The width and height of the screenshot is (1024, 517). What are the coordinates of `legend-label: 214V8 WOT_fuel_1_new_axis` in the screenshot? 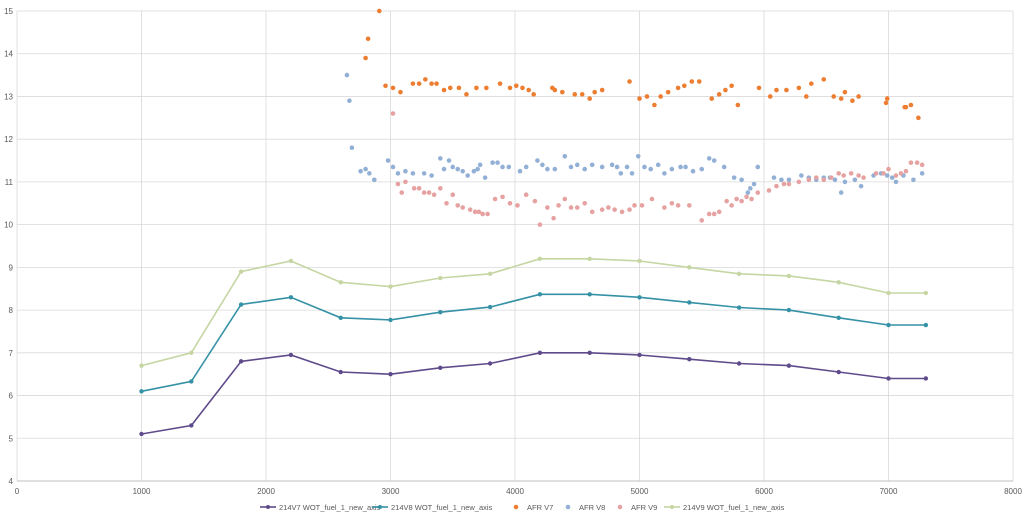 It's located at (442, 507).